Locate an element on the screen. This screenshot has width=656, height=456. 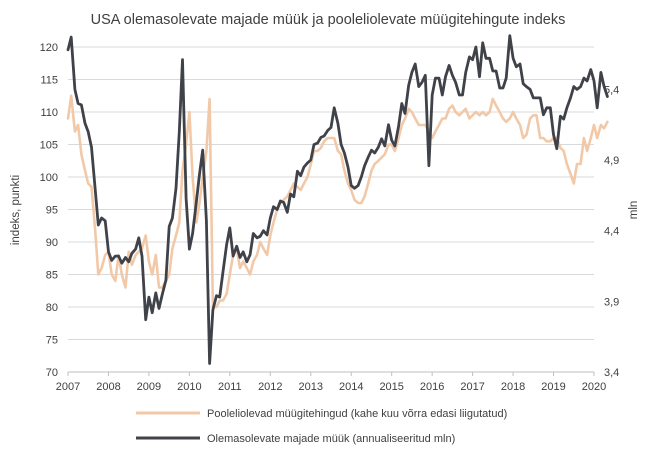
y-left-tick-label: 110 is located at coordinates (49, 113).